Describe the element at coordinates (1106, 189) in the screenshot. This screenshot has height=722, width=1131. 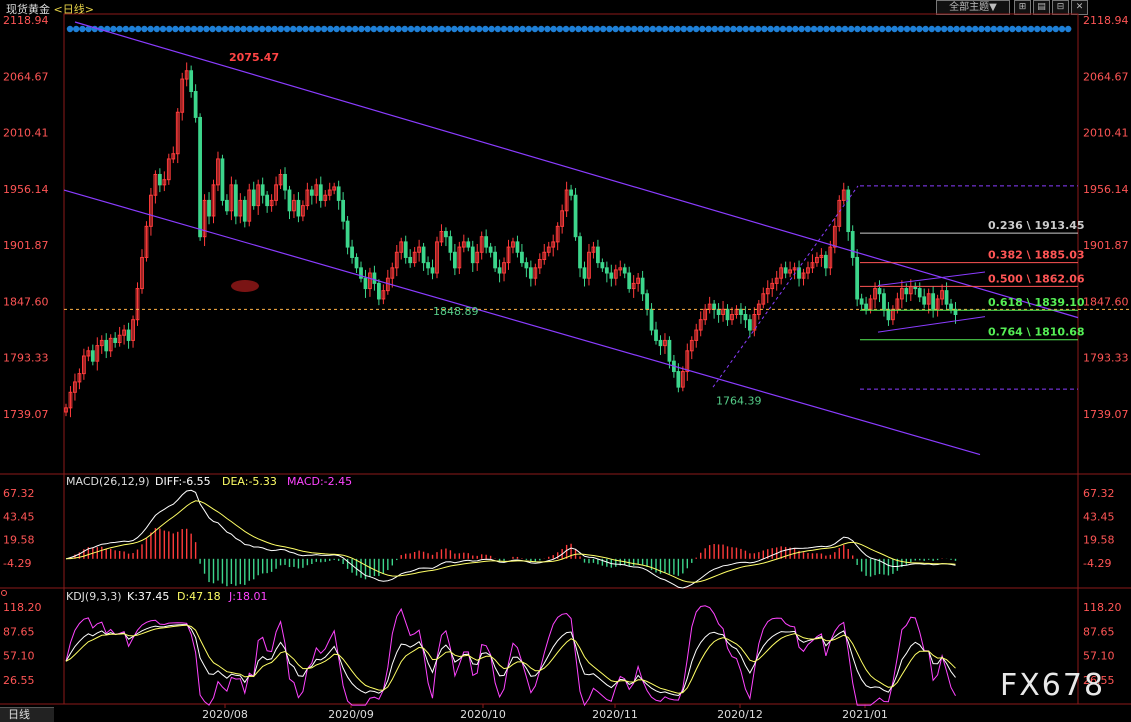
I see `y-tick-label-right: 1956.14` at that location.